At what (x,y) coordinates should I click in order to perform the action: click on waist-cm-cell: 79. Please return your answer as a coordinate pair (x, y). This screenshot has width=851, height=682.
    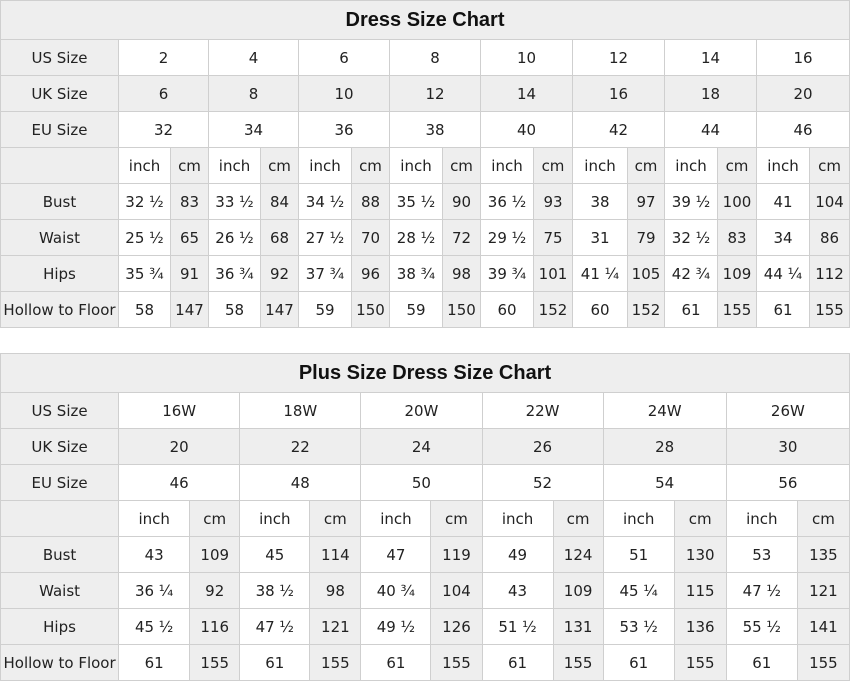
    Looking at the image, I should click on (646, 237).